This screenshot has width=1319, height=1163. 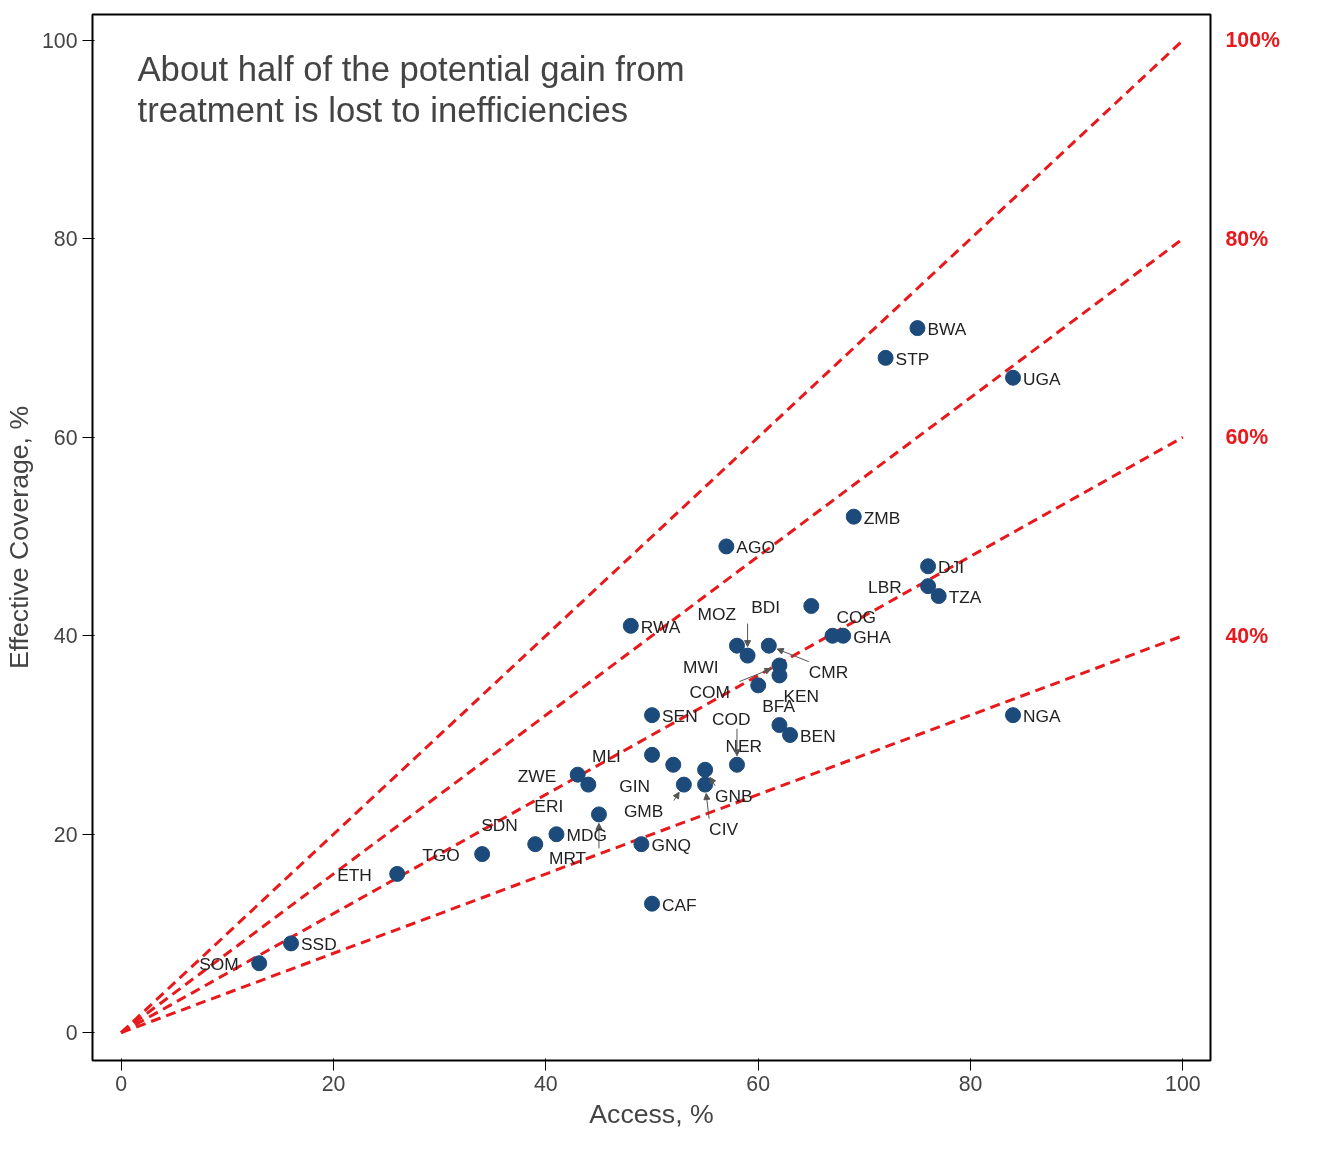 What do you see at coordinates (1042, 378) in the screenshot?
I see `annotation: UGA` at bounding box center [1042, 378].